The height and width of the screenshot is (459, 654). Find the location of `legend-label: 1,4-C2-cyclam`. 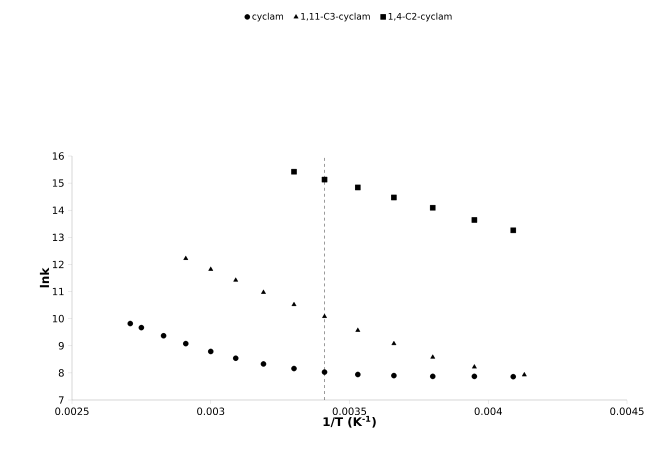

legend-label: 1,4-C2-cyclam is located at coordinates (420, 17).